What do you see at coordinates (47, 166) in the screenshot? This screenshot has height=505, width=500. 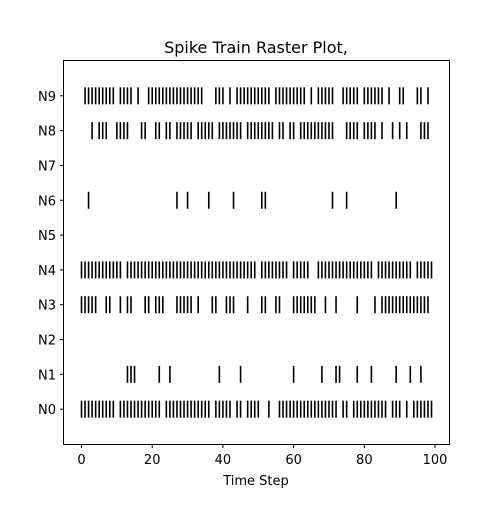 I see `y-tick-label: N7` at bounding box center [47, 166].